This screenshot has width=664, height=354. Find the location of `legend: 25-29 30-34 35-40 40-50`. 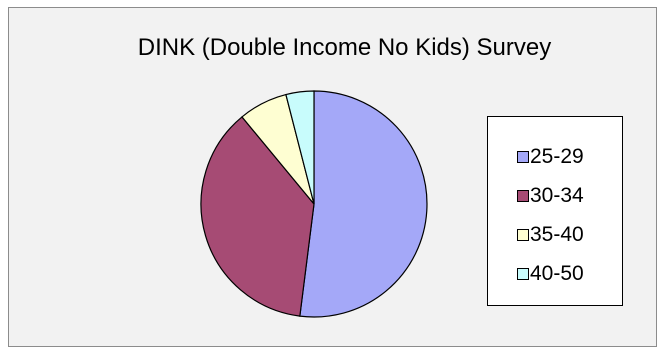

legend: 25-29 30-34 35-40 40-50 is located at coordinates (555, 211).